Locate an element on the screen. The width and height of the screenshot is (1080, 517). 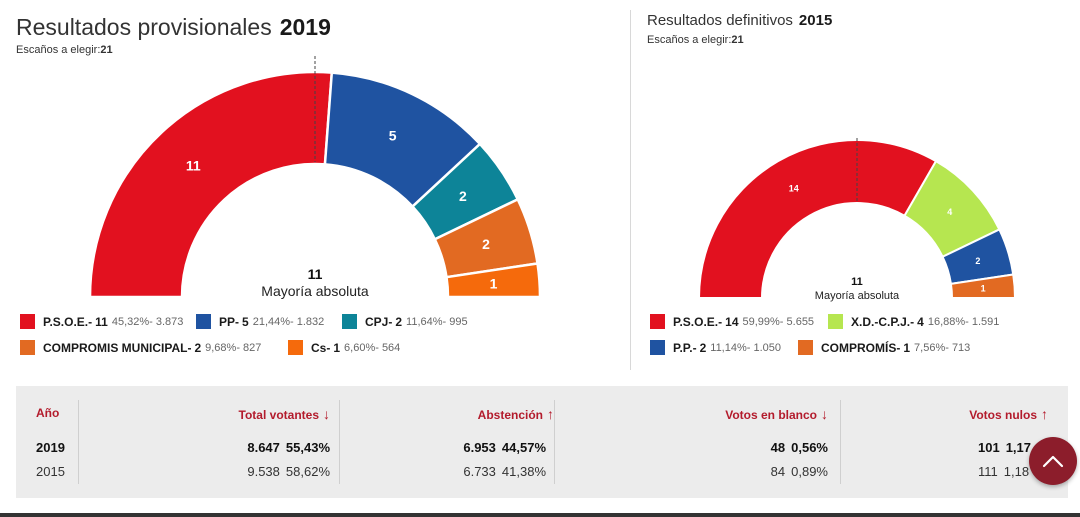
legend-seats: 14 is located at coordinates (732, 321).